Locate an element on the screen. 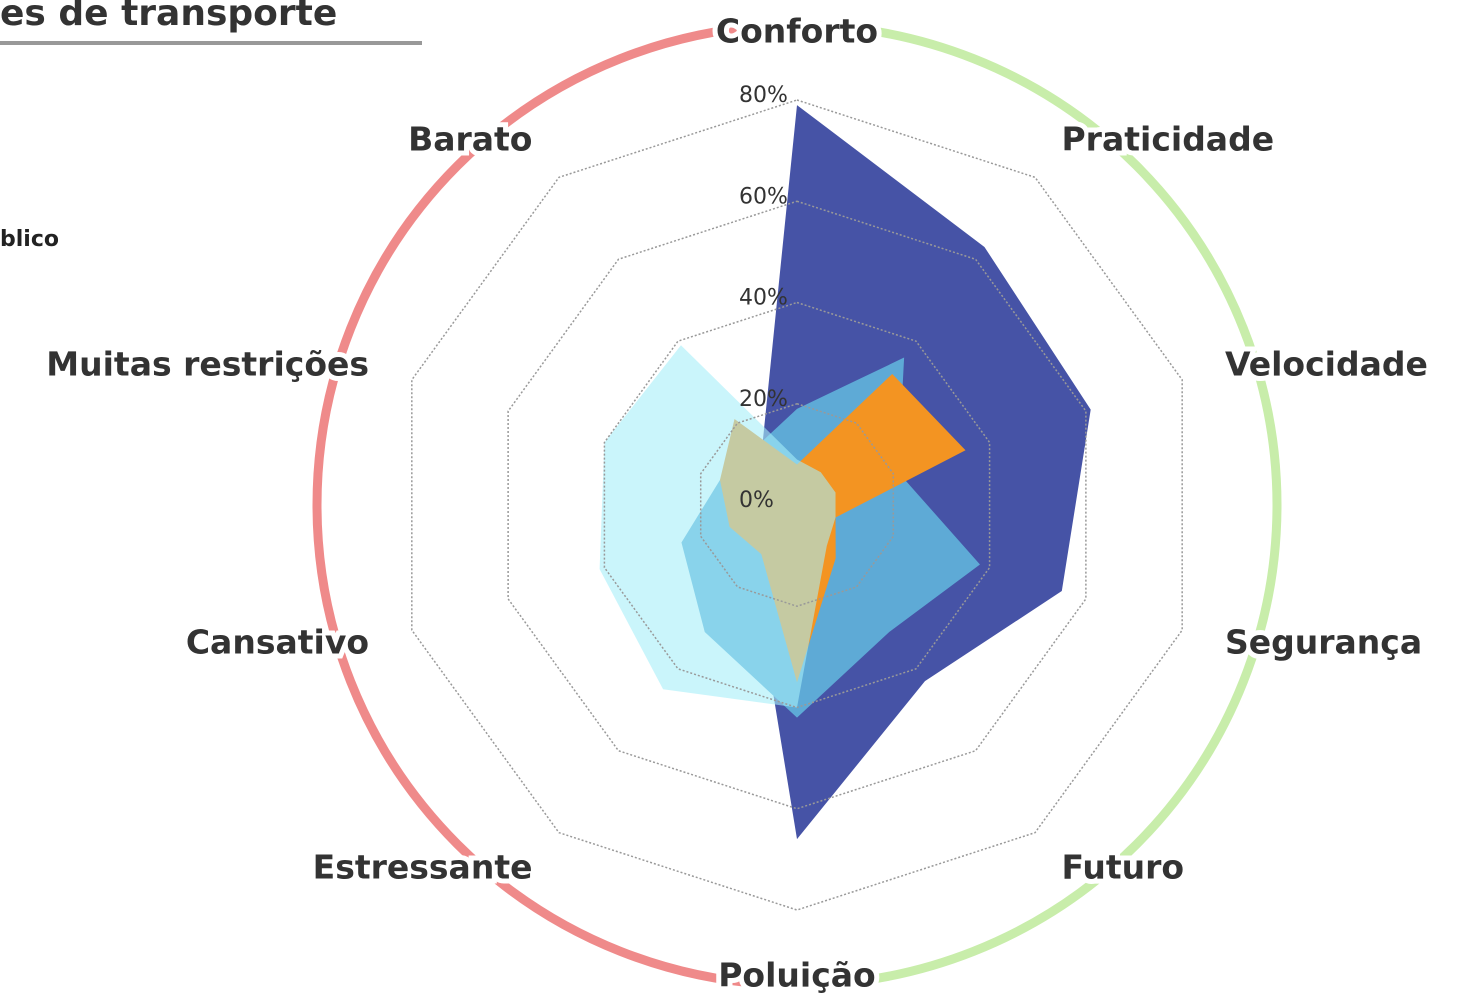 The width and height of the screenshot is (1457, 996). r-tick-label: 20% is located at coordinates (763, 399).